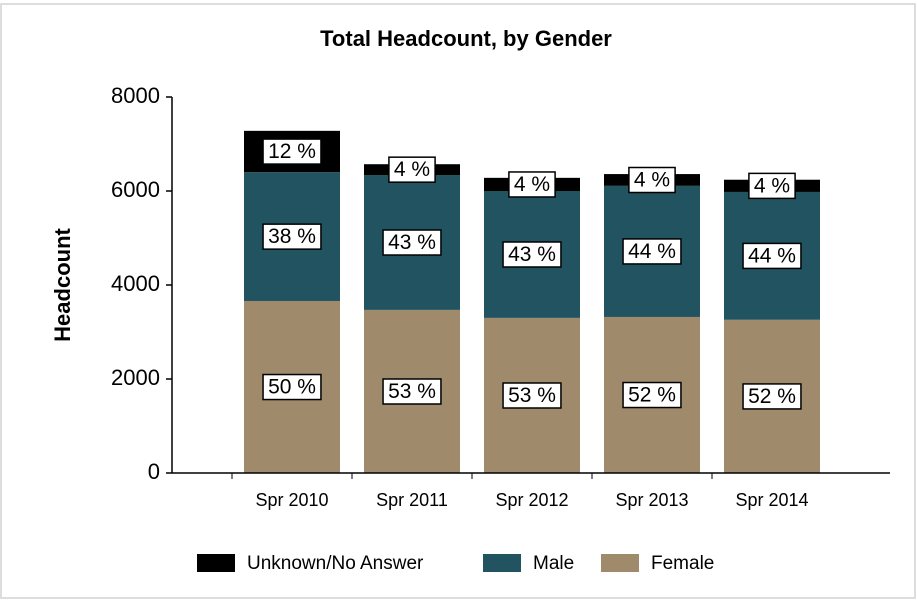  I want to click on y-tick-label: 6000, so click(135, 189).